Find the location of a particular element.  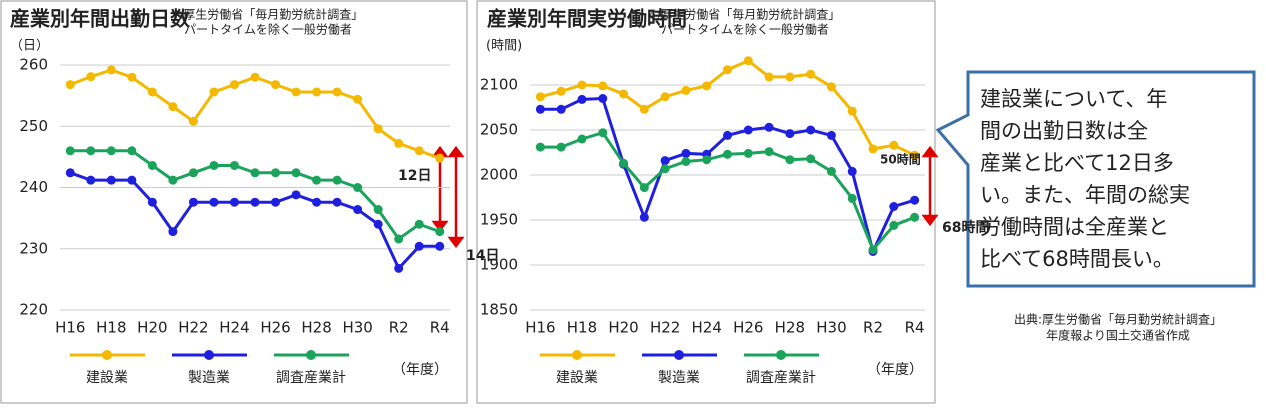

y-tick-label: 1850 is located at coordinates (499, 310).